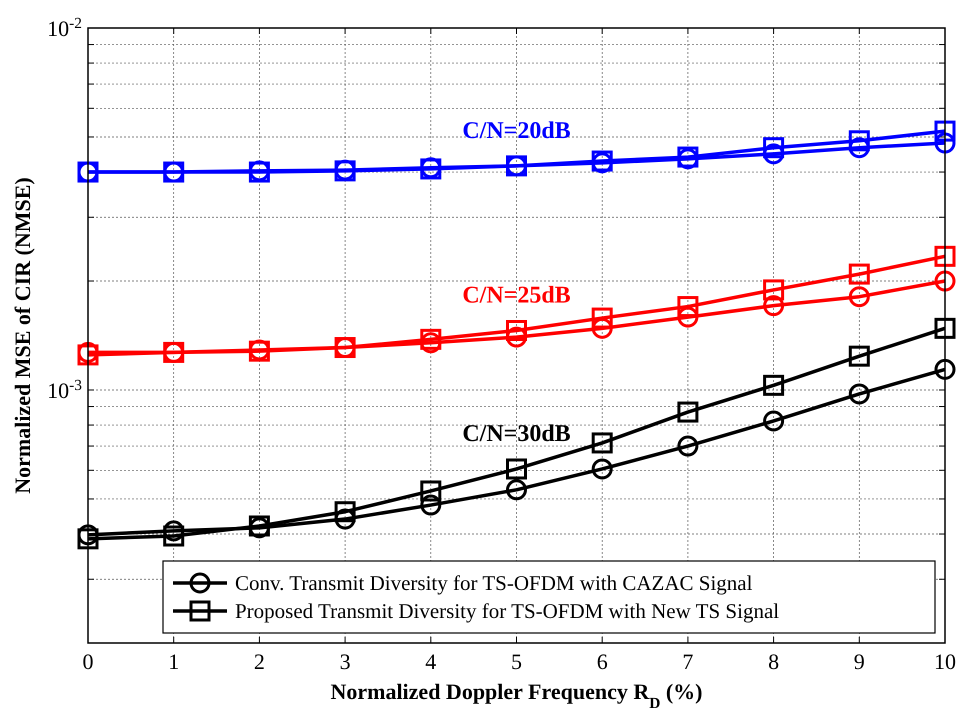 The width and height of the screenshot is (959, 719). Describe the element at coordinates (64, 27) in the screenshot. I see `y-tick-label: 10$^{-2}$` at that location.